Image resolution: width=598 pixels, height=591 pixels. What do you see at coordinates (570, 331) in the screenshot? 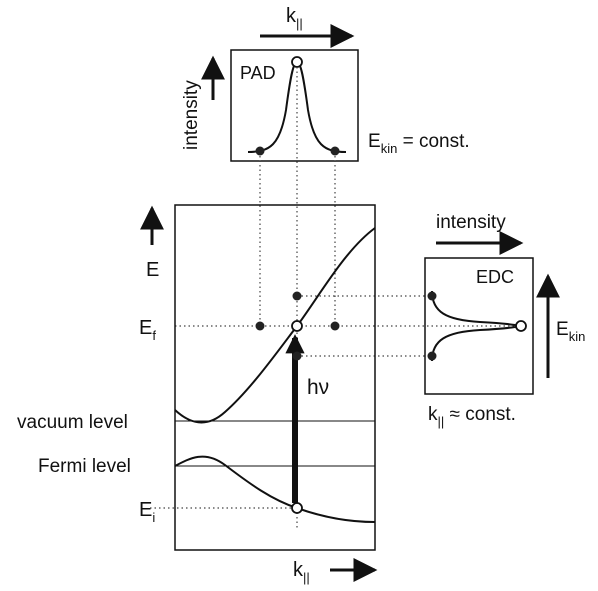
I see `edc-ekin-label: Ekin` at bounding box center [570, 331].